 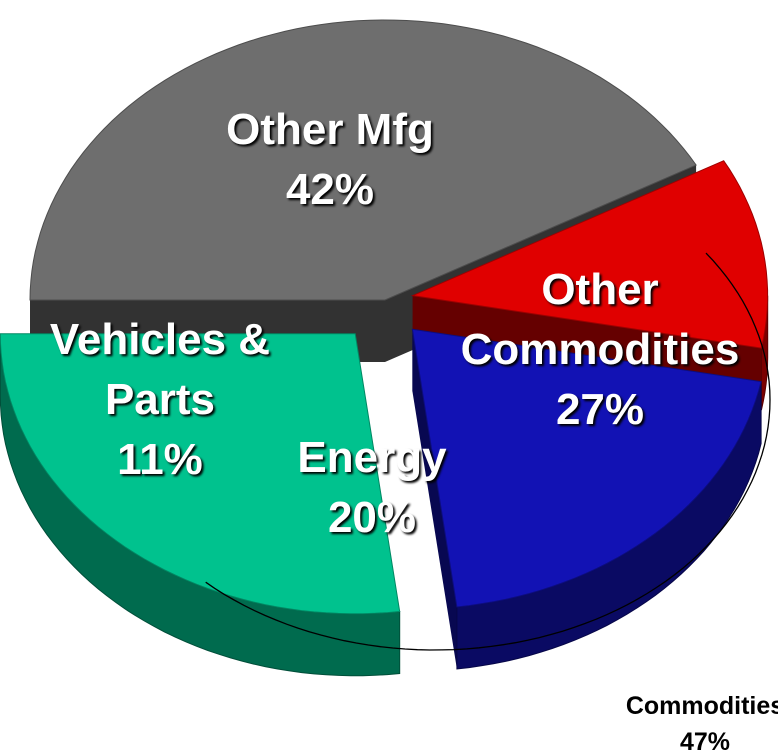 What do you see at coordinates (330, 129) in the screenshot?
I see `slice-name: Other Mfg` at bounding box center [330, 129].